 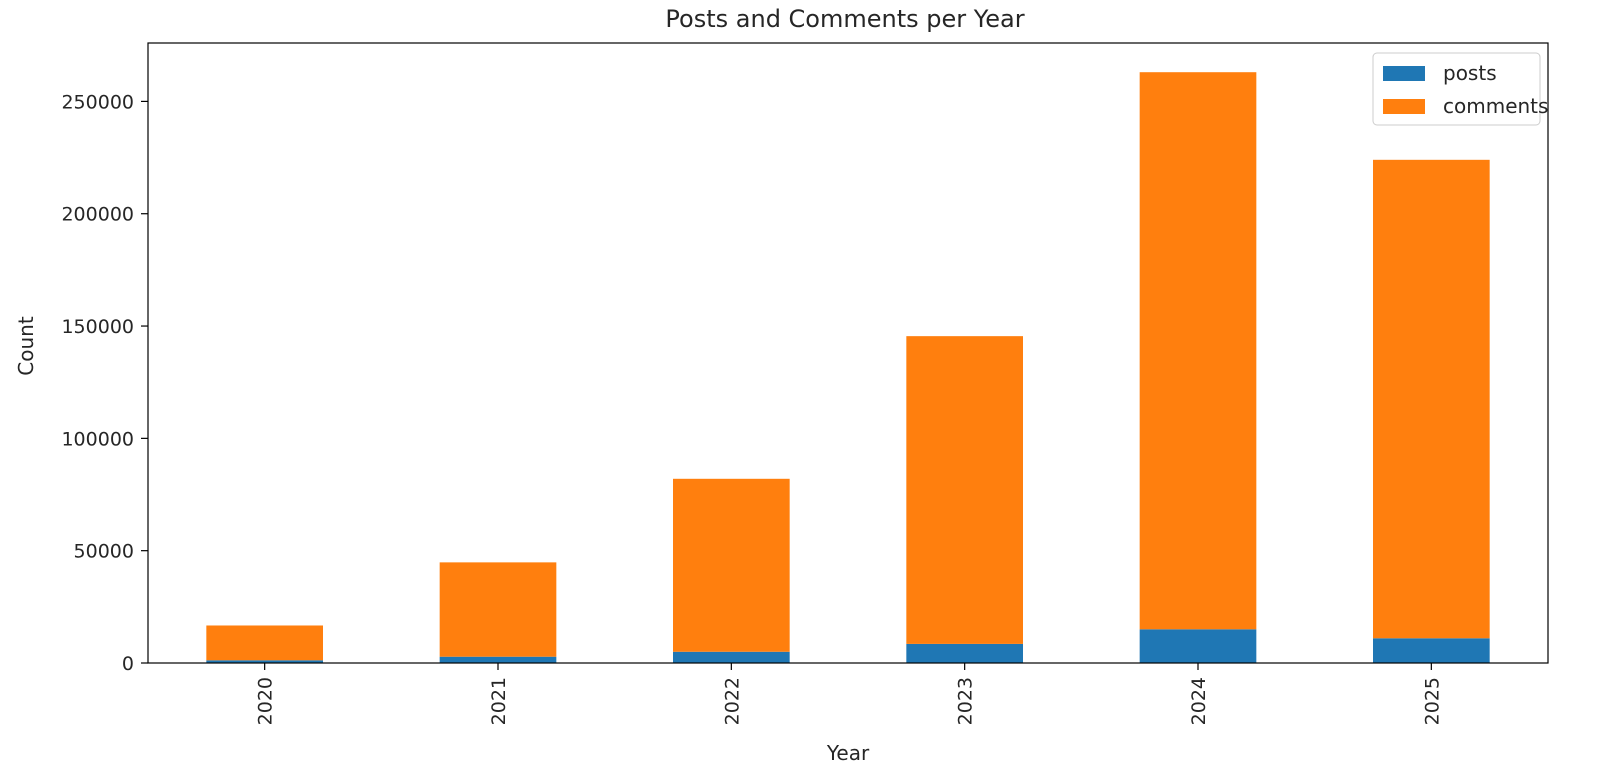 I want to click on bar-posts-2023, so click(x=964, y=653).